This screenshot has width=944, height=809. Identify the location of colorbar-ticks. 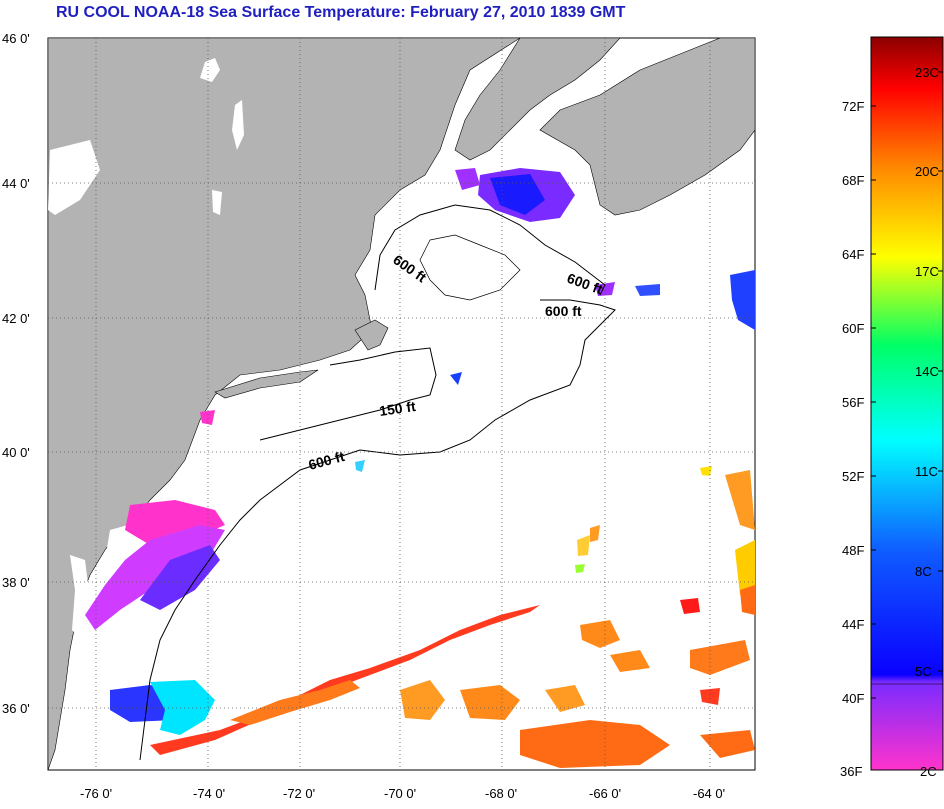
(907, 385).